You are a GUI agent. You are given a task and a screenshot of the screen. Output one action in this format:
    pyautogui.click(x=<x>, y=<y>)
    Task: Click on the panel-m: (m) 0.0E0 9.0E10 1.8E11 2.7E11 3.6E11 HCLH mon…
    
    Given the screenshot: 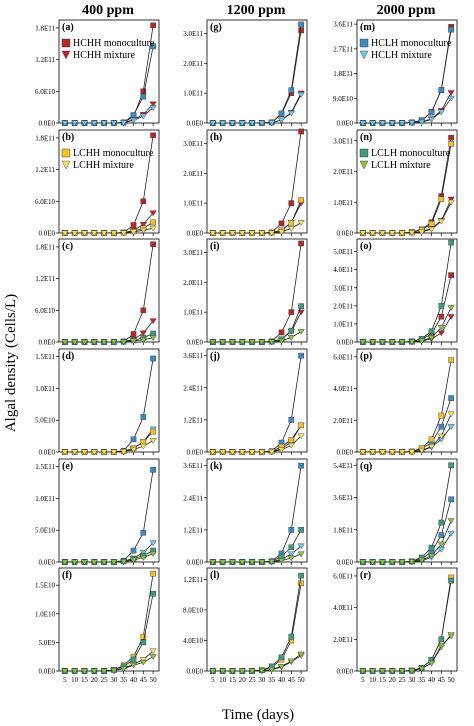 What is the action you would take?
    pyautogui.click(x=395, y=73)
    